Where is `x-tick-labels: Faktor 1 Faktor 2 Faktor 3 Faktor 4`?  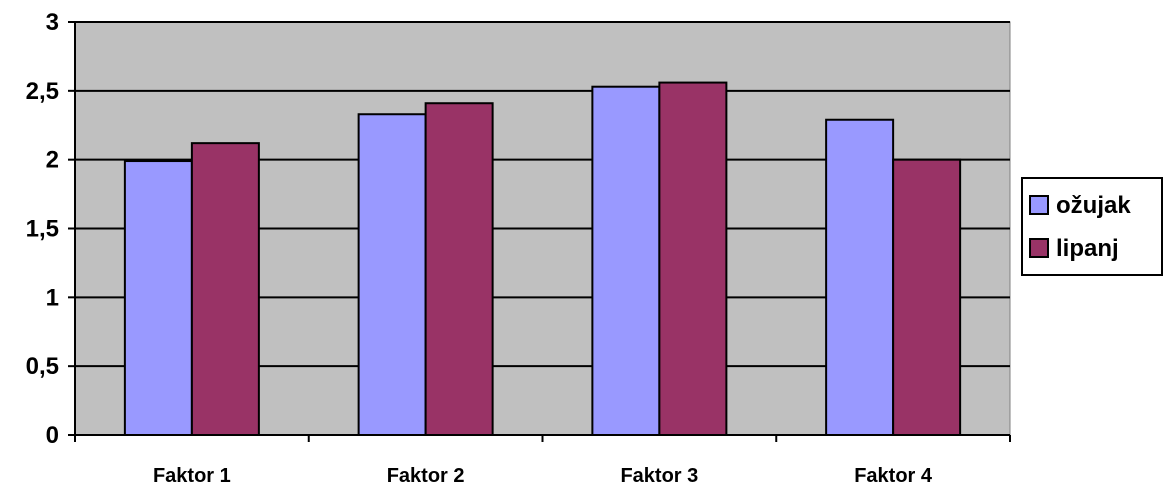
x-tick-labels: Faktor 1 Faktor 2 Faktor 3 Faktor 4 is located at coordinates (543, 476).